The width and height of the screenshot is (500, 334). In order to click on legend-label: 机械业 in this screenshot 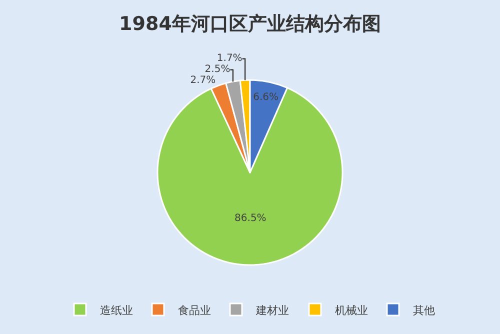, I will do `click(351, 310)`.